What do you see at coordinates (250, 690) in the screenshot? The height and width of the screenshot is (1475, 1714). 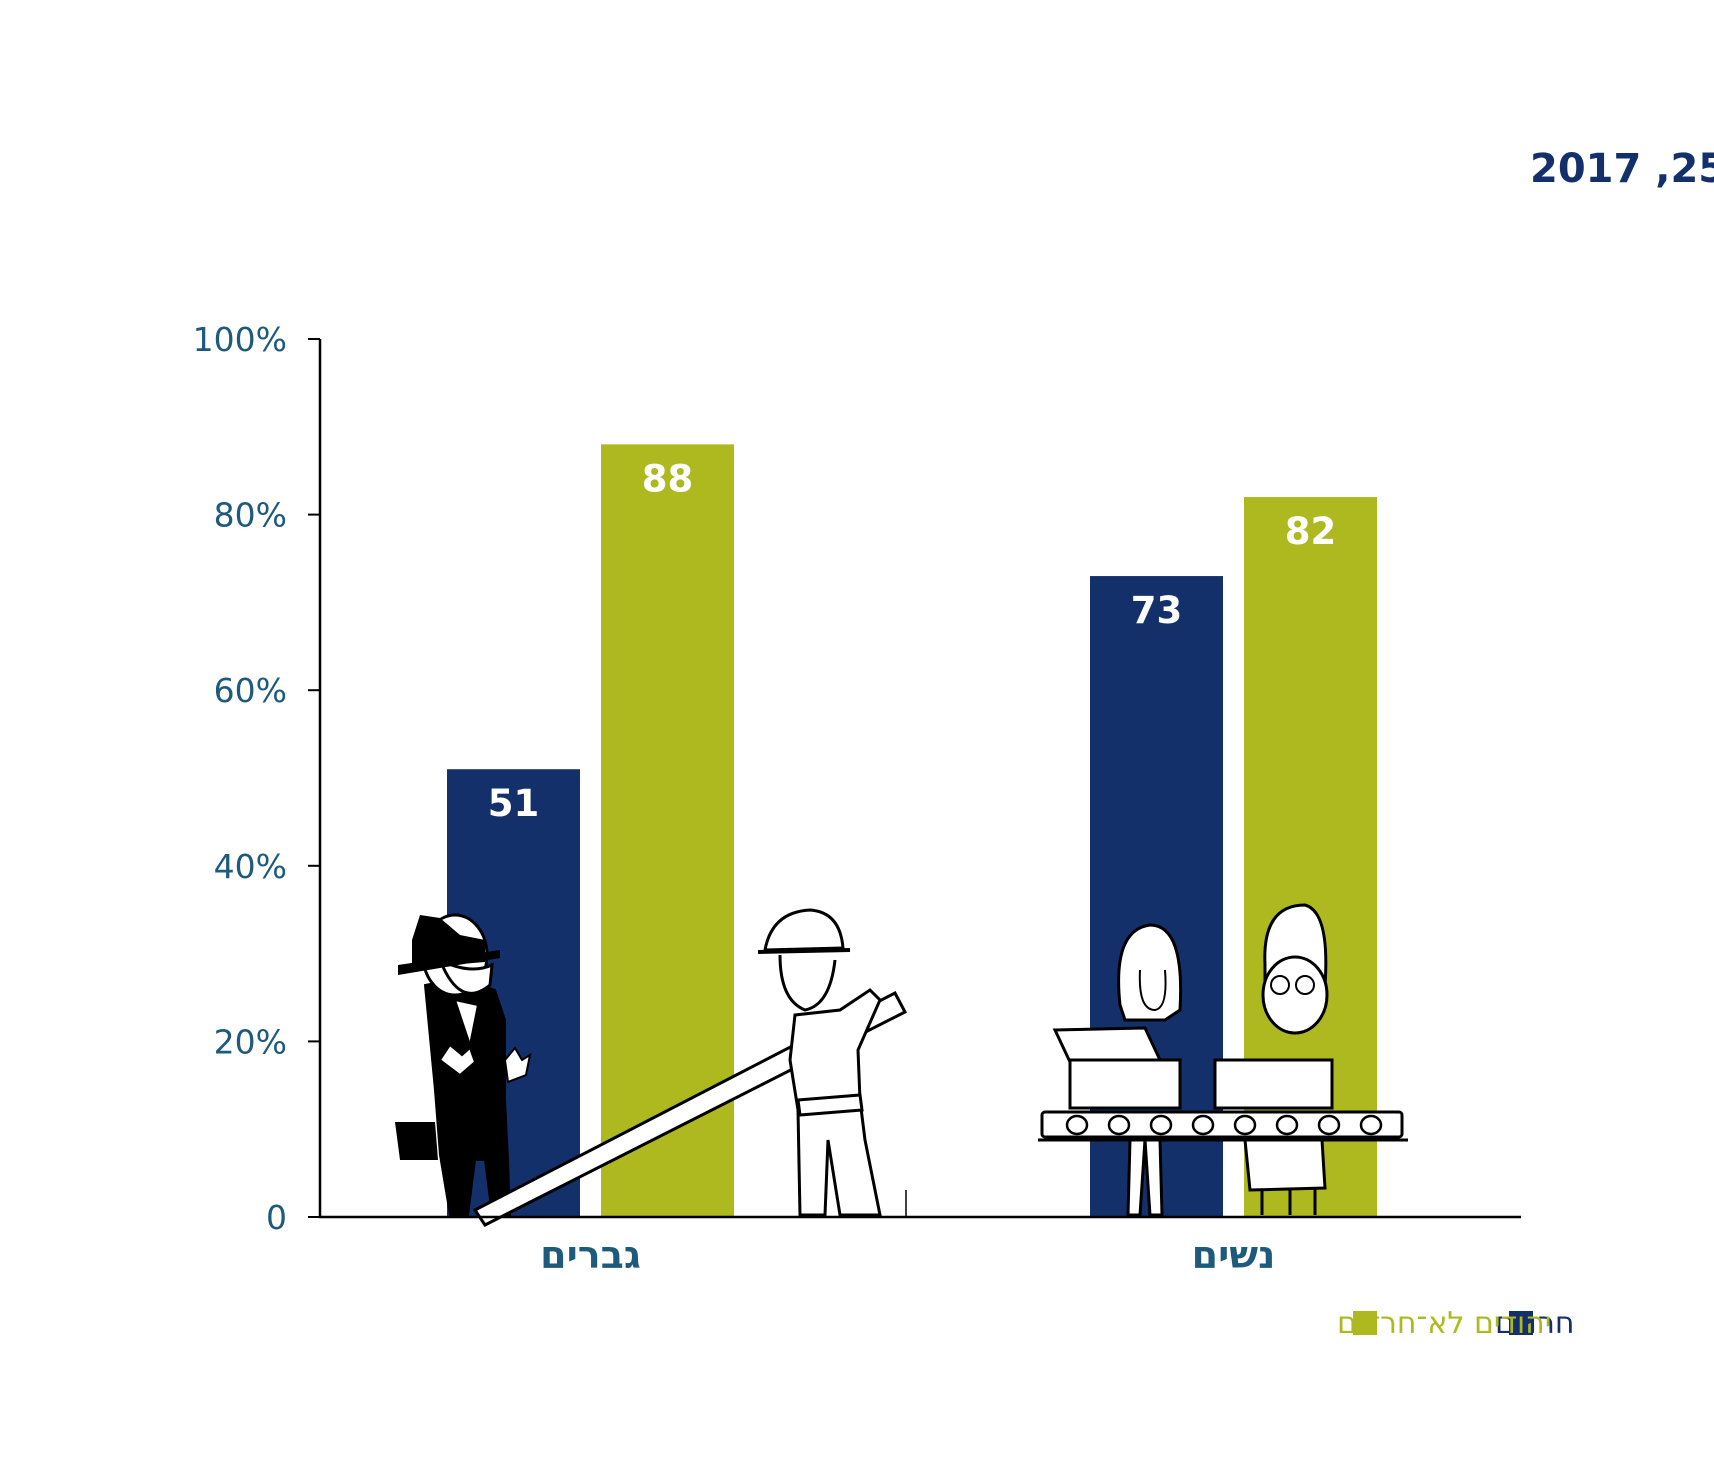 I see `y-tick-label: 60%` at bounding box center [250, 690].